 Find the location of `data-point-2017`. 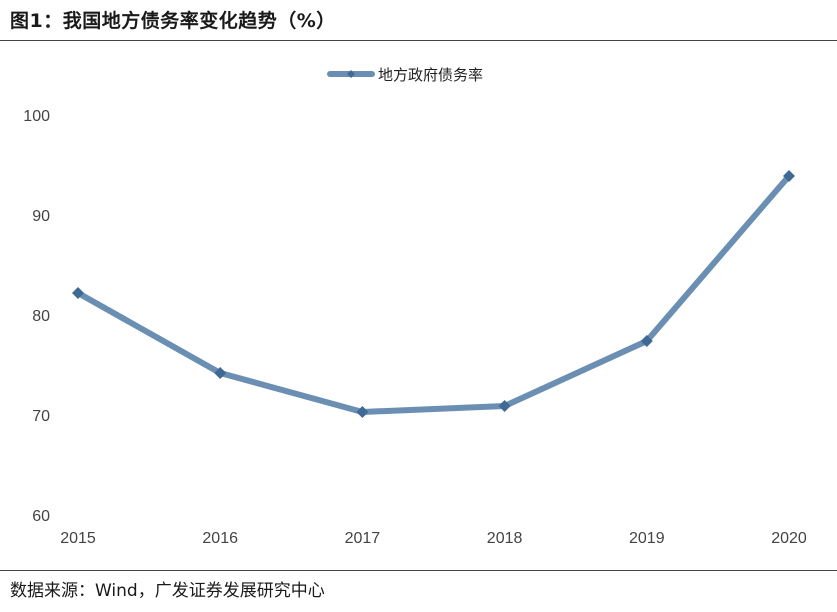

data-point-2017 is located at coordinates (362, 412).